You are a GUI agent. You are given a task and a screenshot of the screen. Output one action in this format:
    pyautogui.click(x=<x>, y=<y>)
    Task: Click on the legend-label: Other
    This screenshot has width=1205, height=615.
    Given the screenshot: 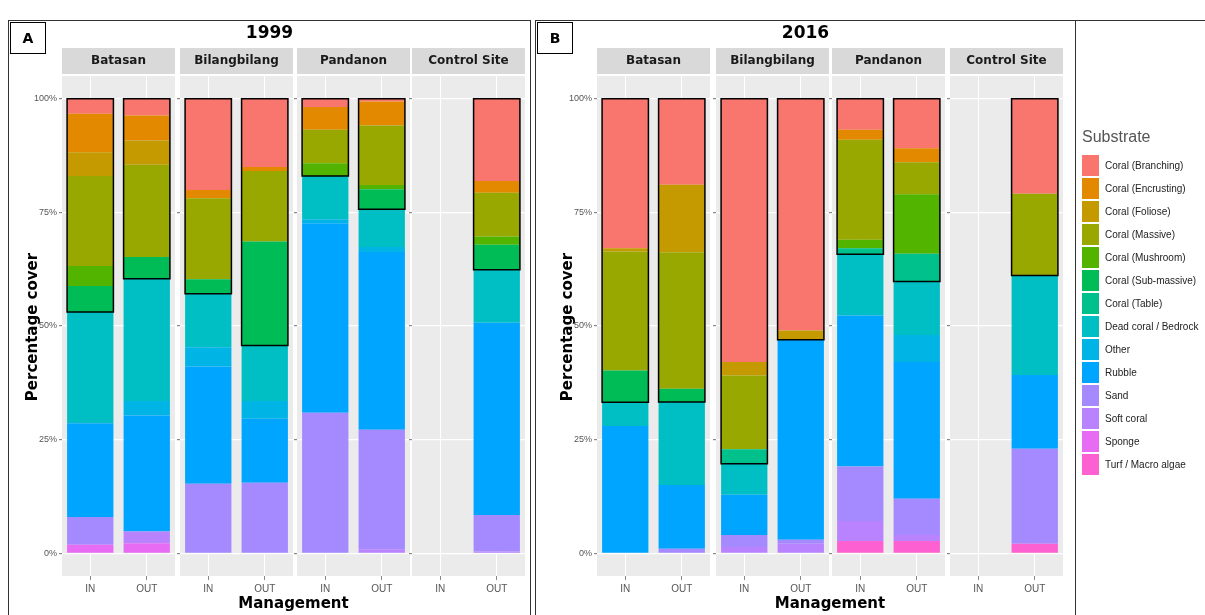 What is the action you would take?
    pyautogui.click(x=1118, y=349)
    